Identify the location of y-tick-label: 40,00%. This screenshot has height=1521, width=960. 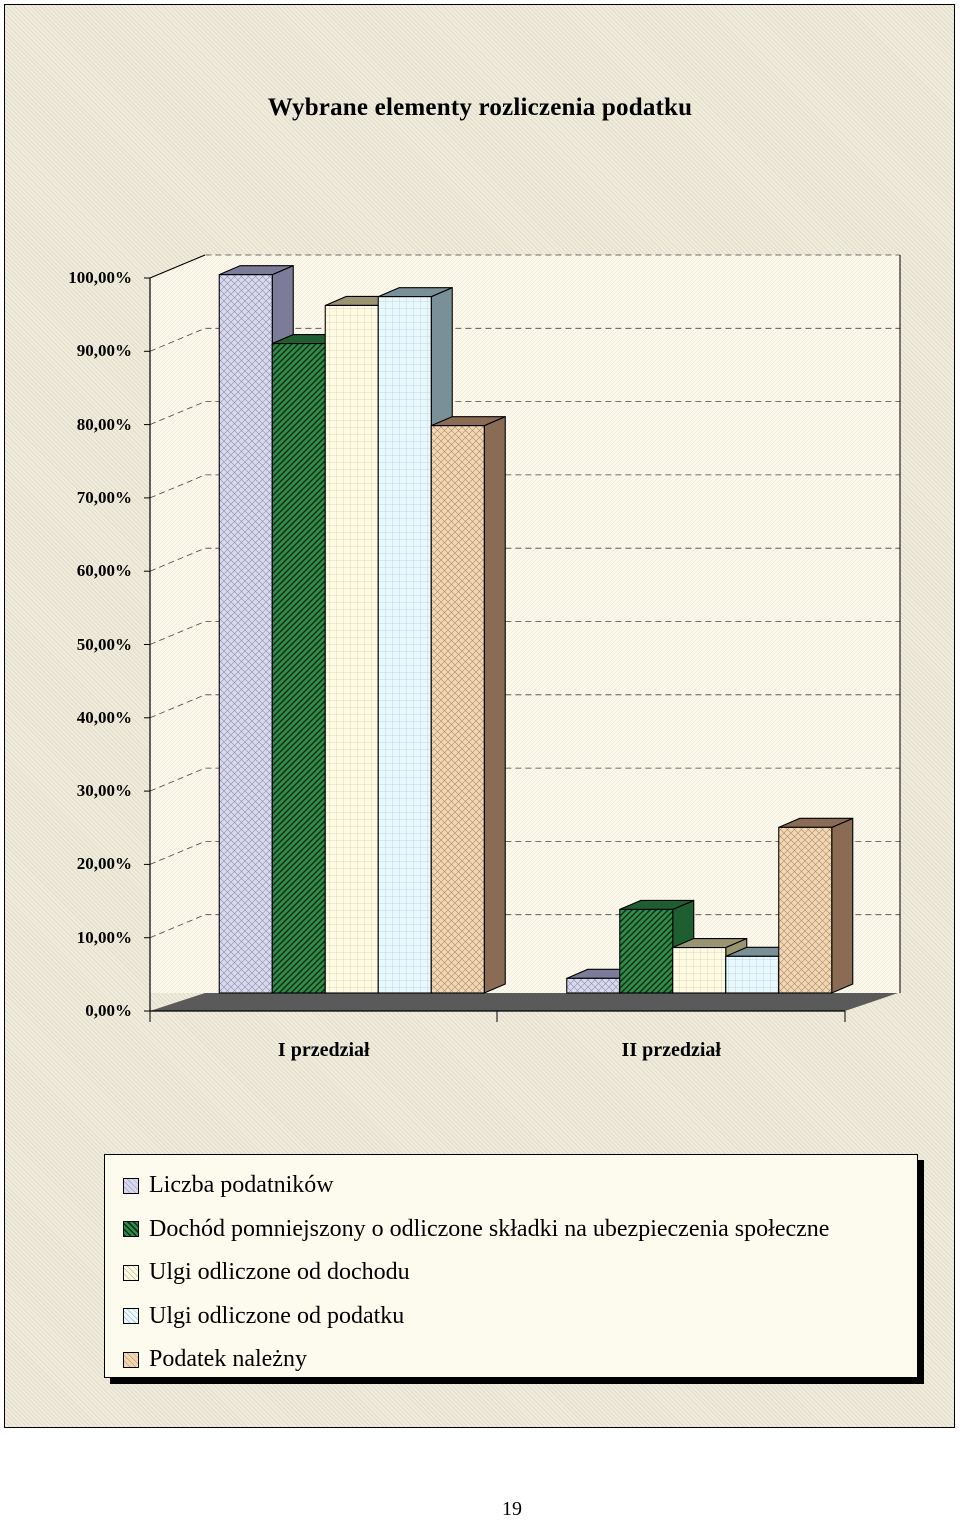
(104, 717).